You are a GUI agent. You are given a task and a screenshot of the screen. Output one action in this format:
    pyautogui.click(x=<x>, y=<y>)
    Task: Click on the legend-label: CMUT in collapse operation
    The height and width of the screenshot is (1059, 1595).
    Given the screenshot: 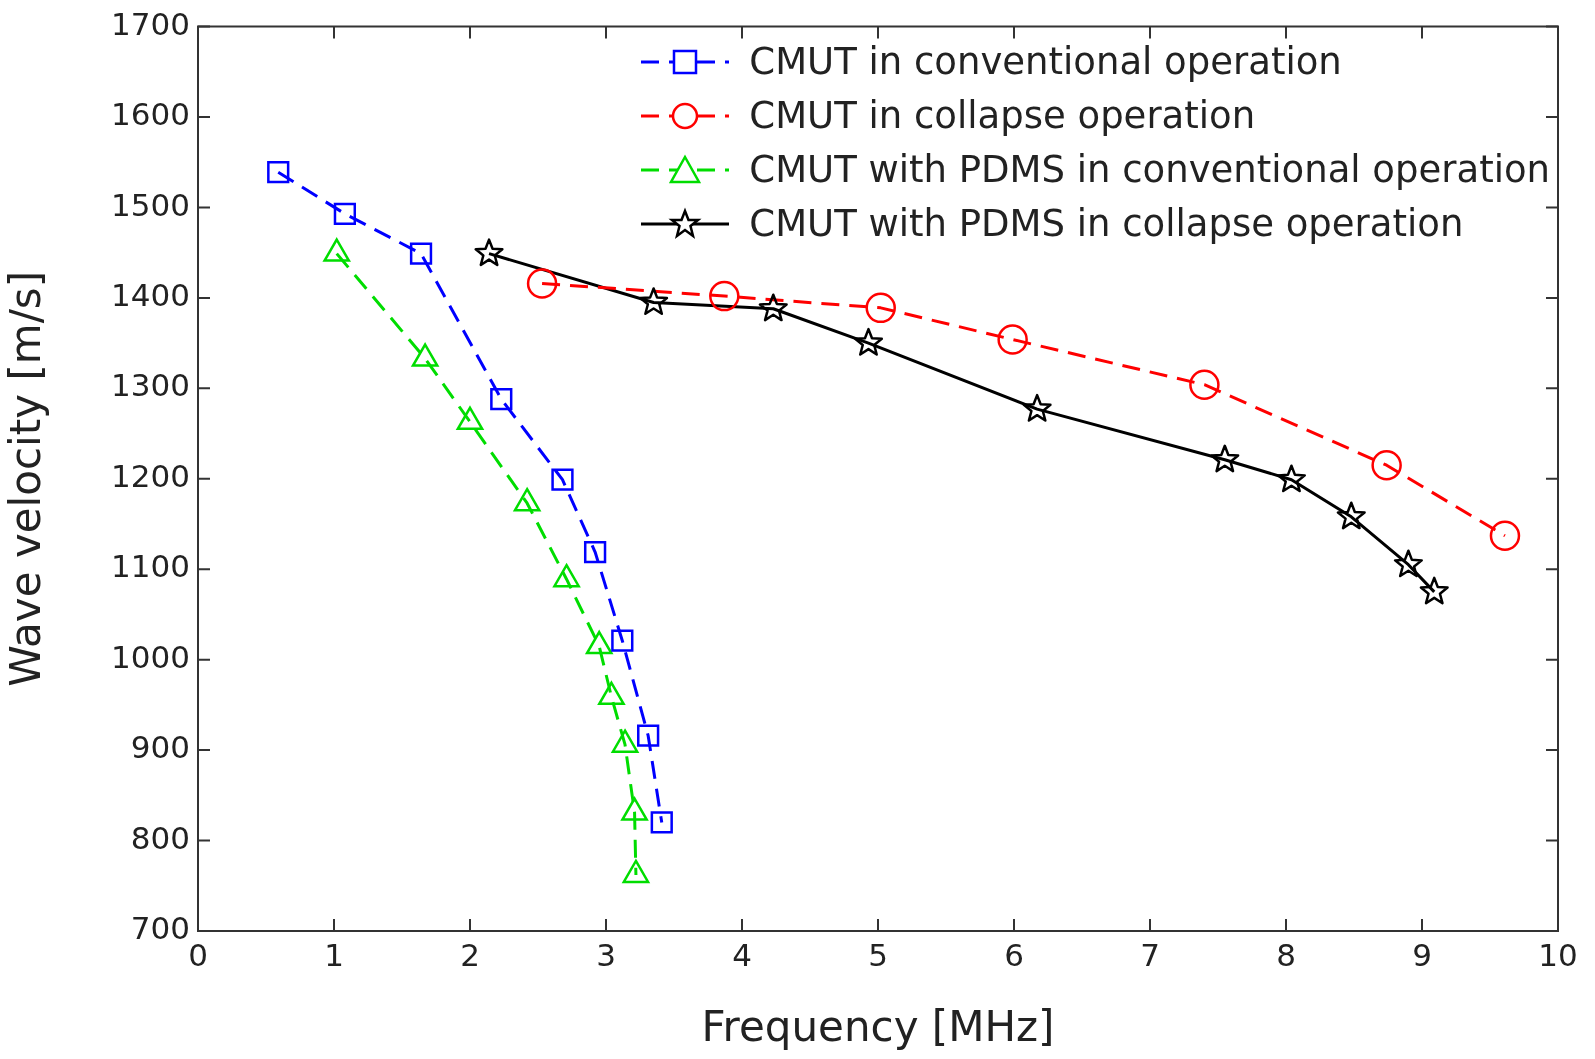 What is the action you would take?
    pyautogui.click(x=1002, y=116)
    